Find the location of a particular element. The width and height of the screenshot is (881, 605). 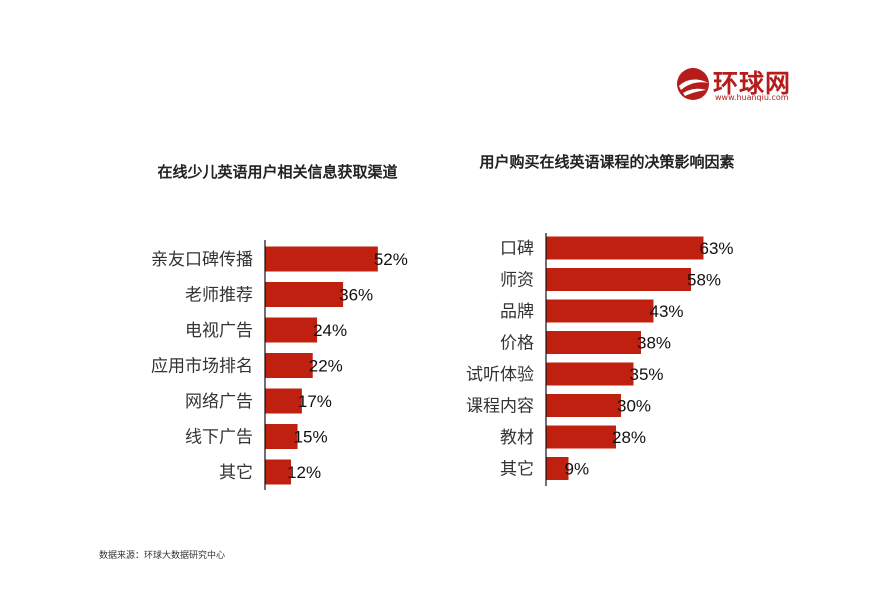

right-data-label: 43% is located at coordinates (667, 311).